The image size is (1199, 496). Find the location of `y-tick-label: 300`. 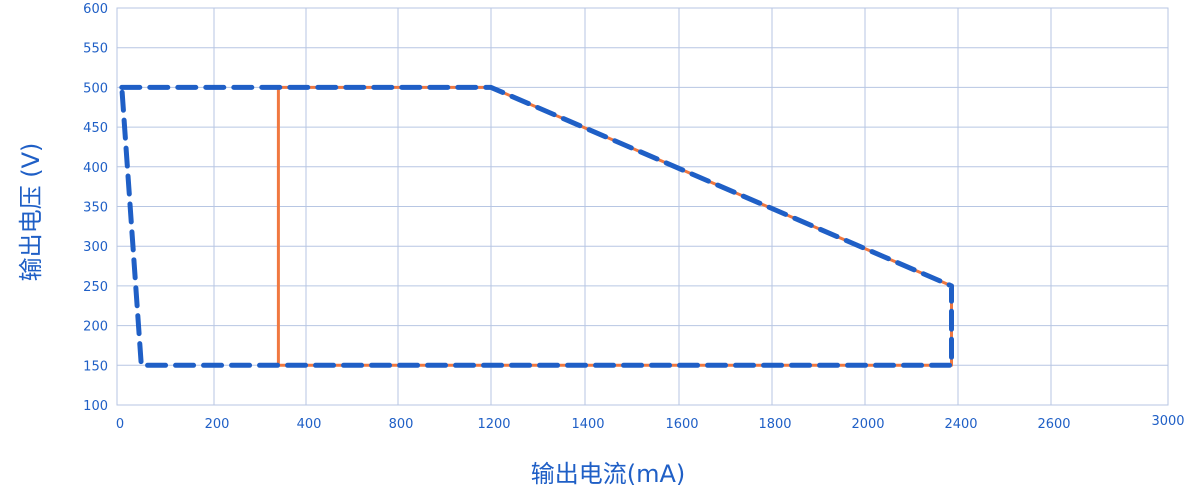

y-tick-label: 300 is located at coordinates (95, 247).